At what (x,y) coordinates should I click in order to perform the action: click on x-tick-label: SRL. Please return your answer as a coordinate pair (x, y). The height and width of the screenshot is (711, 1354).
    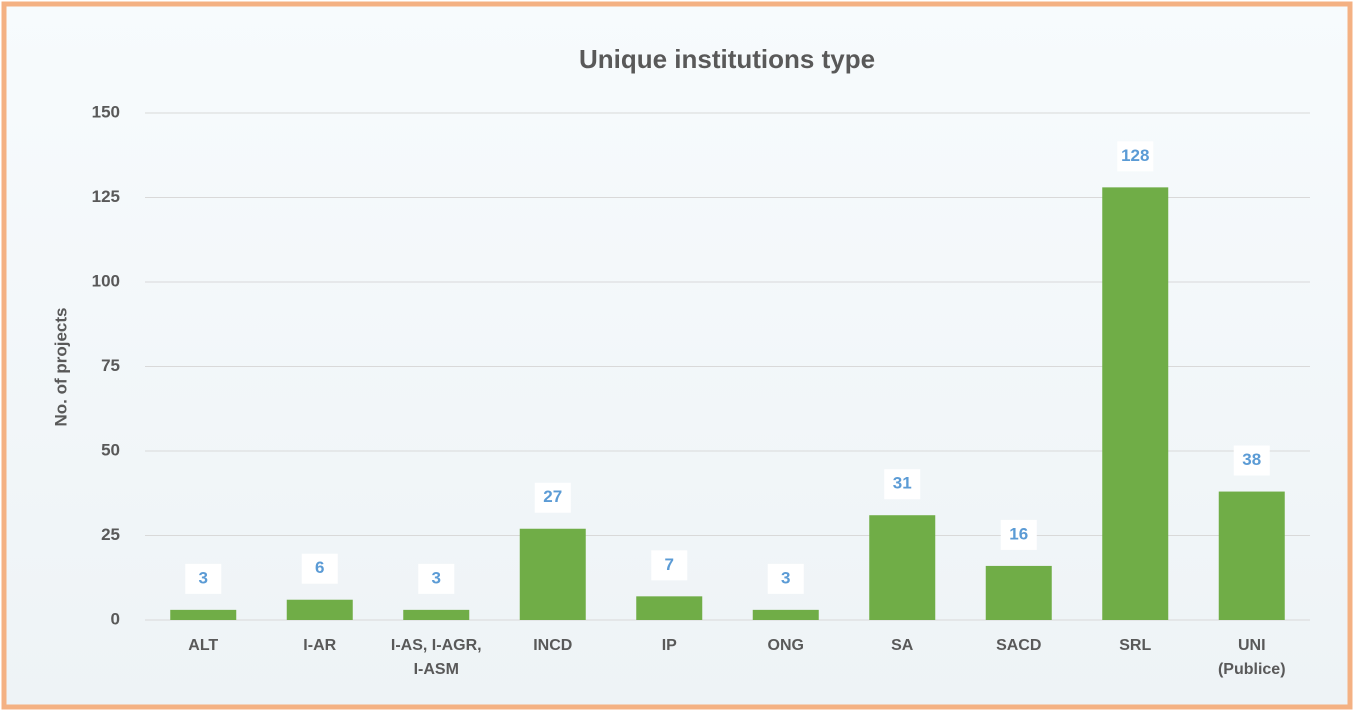
    Looking at the image, I should click on (1135, 645).